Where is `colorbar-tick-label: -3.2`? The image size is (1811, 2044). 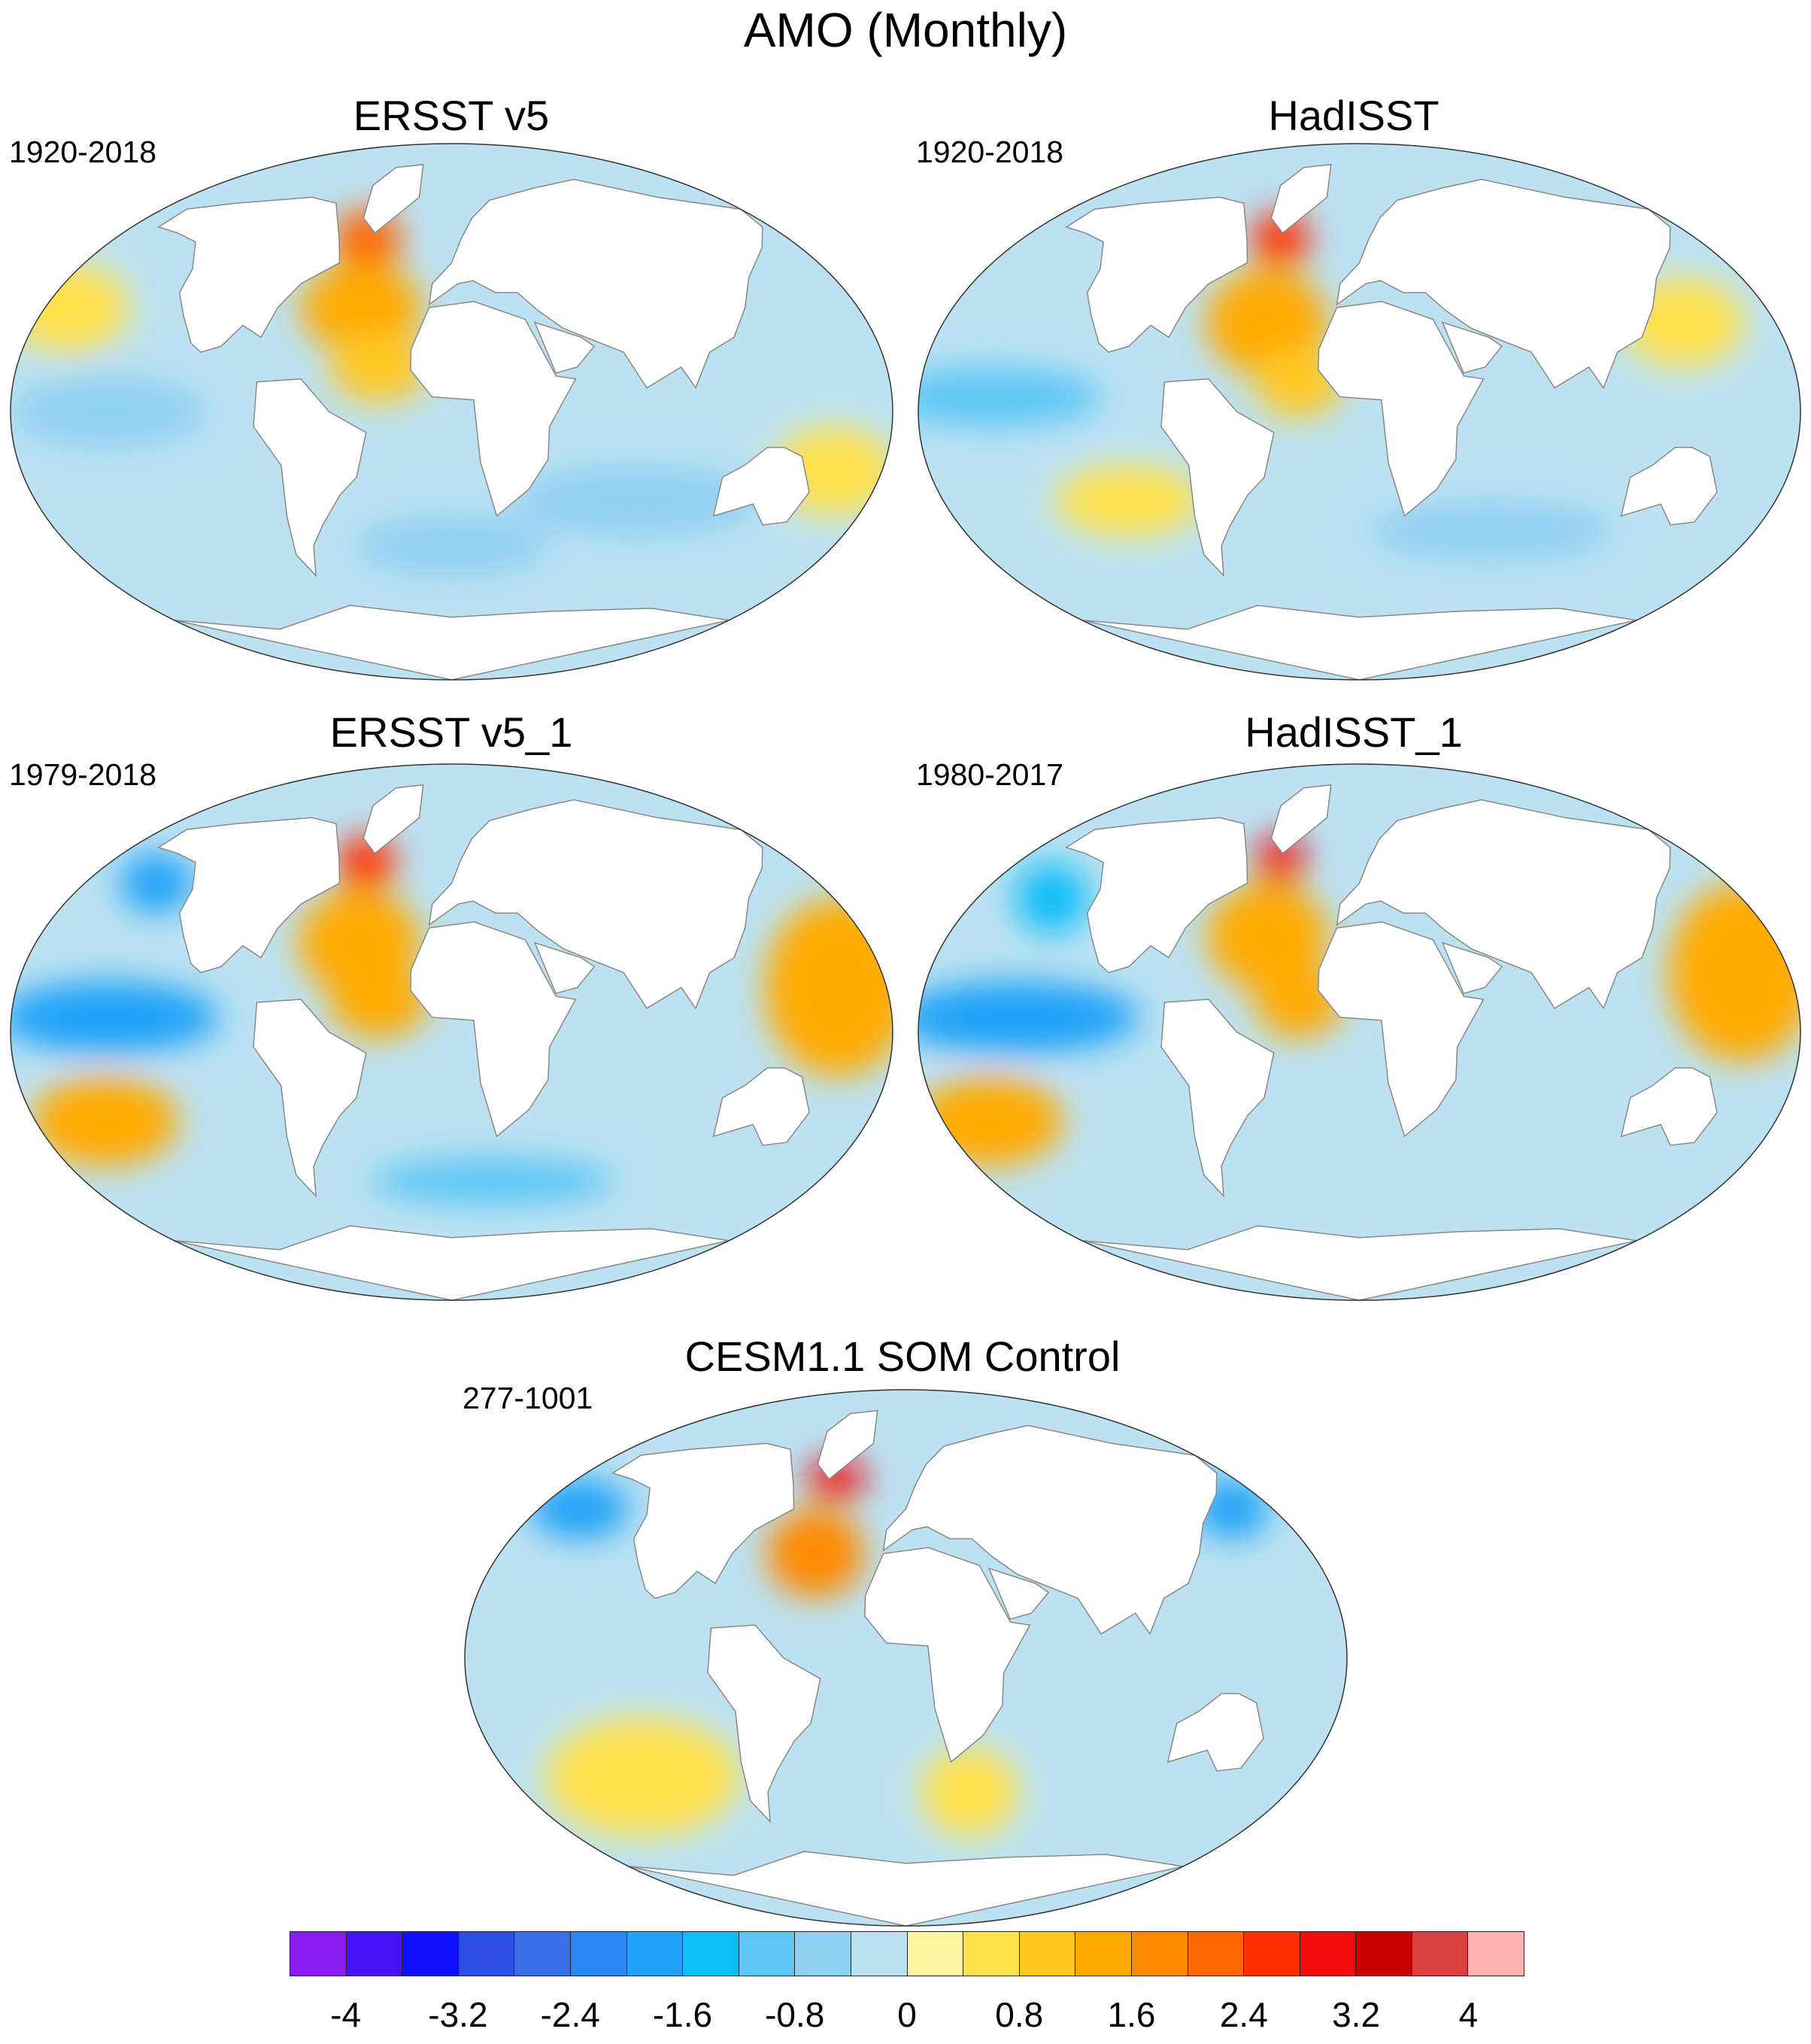
colorbar-tick-label: -3.2 is located at coordinates (458, 2015).